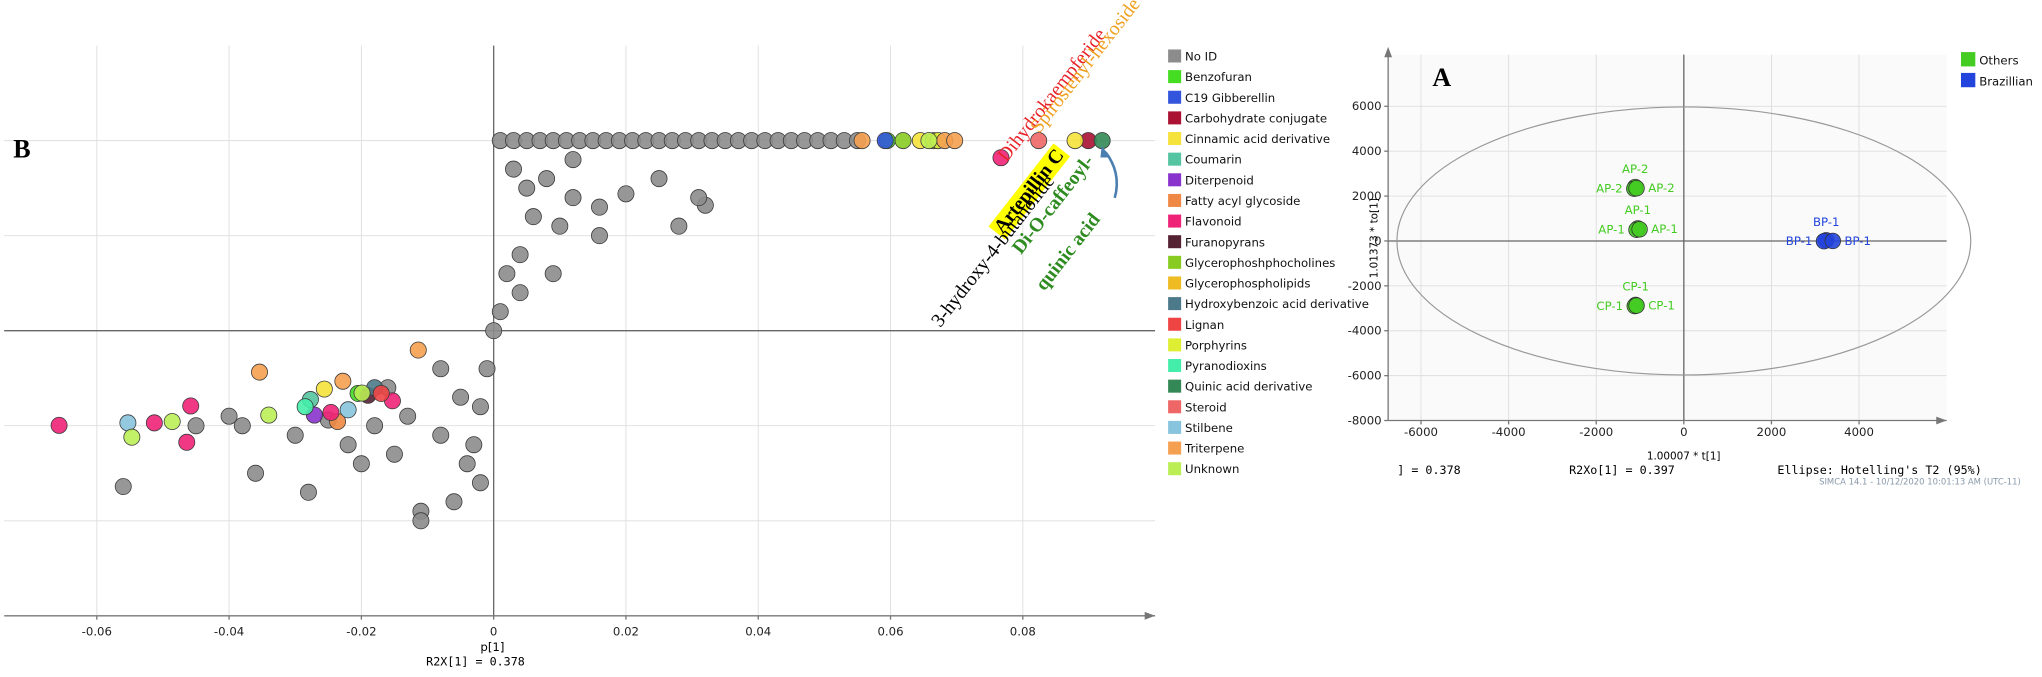 Image resolution: width=2042 pixels, height=677 pixels. I want to click on y-tick-label: -6000, so click(1365, 376).